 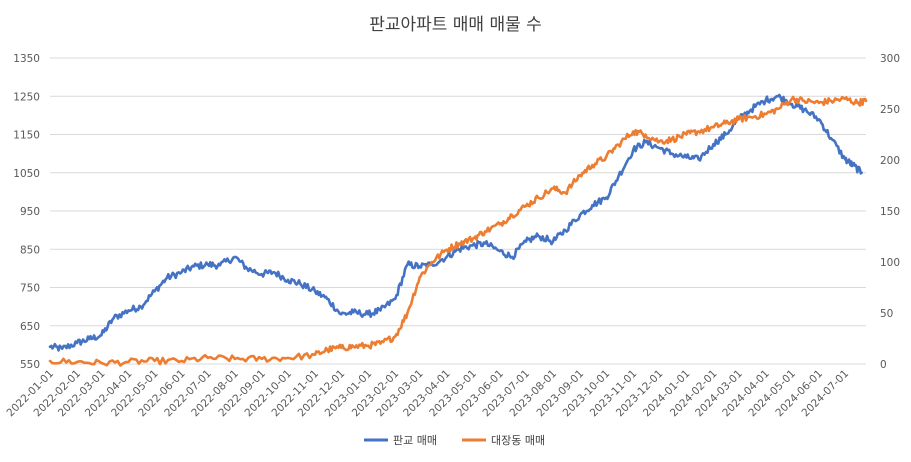 I want to click on y-right-tick-label: 200, so click(x=890, y=161).